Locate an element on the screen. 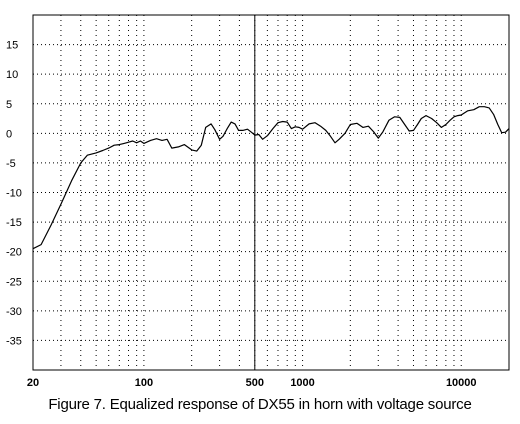  y-tick-label: -35 is located at coordinates (14, 341).